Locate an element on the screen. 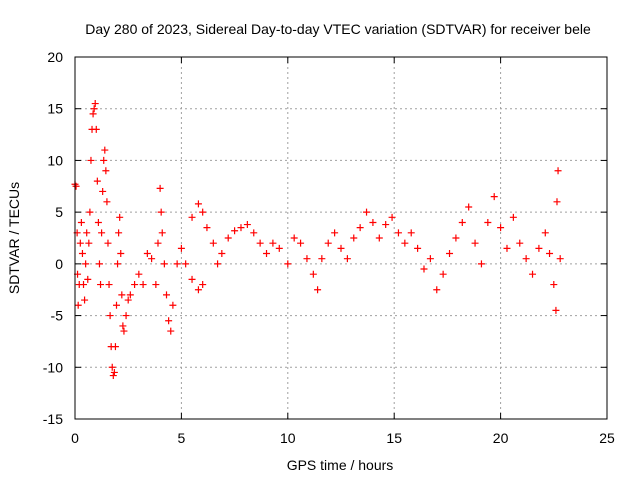 The image size is (640, 480). y-tick-label-5: 10 is located at coordinates (55, 160).